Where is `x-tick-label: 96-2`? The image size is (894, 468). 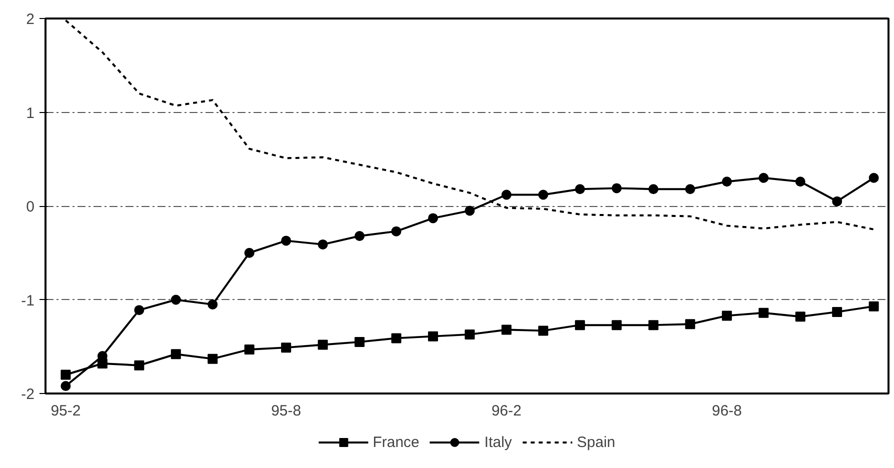
x-tick-label: 96-2 is located at coordinates (506, 411).